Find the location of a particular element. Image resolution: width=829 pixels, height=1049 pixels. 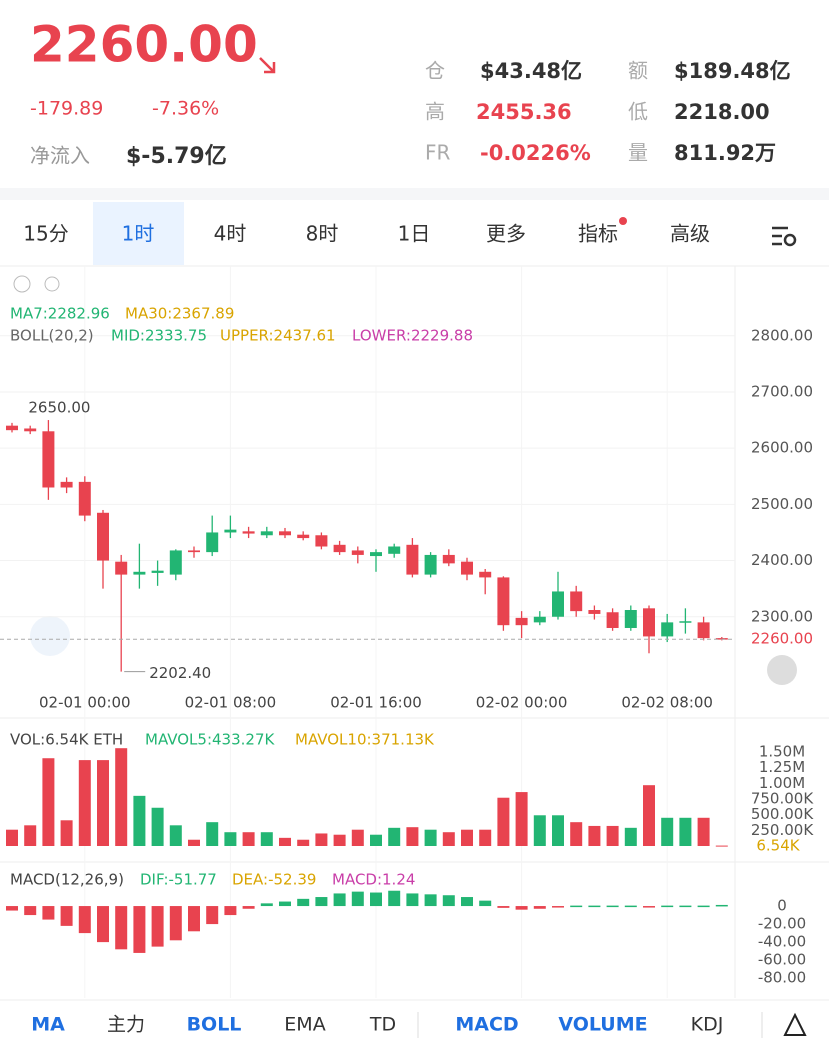

indicator-tab: TD is located at coordinates (382, 1025).